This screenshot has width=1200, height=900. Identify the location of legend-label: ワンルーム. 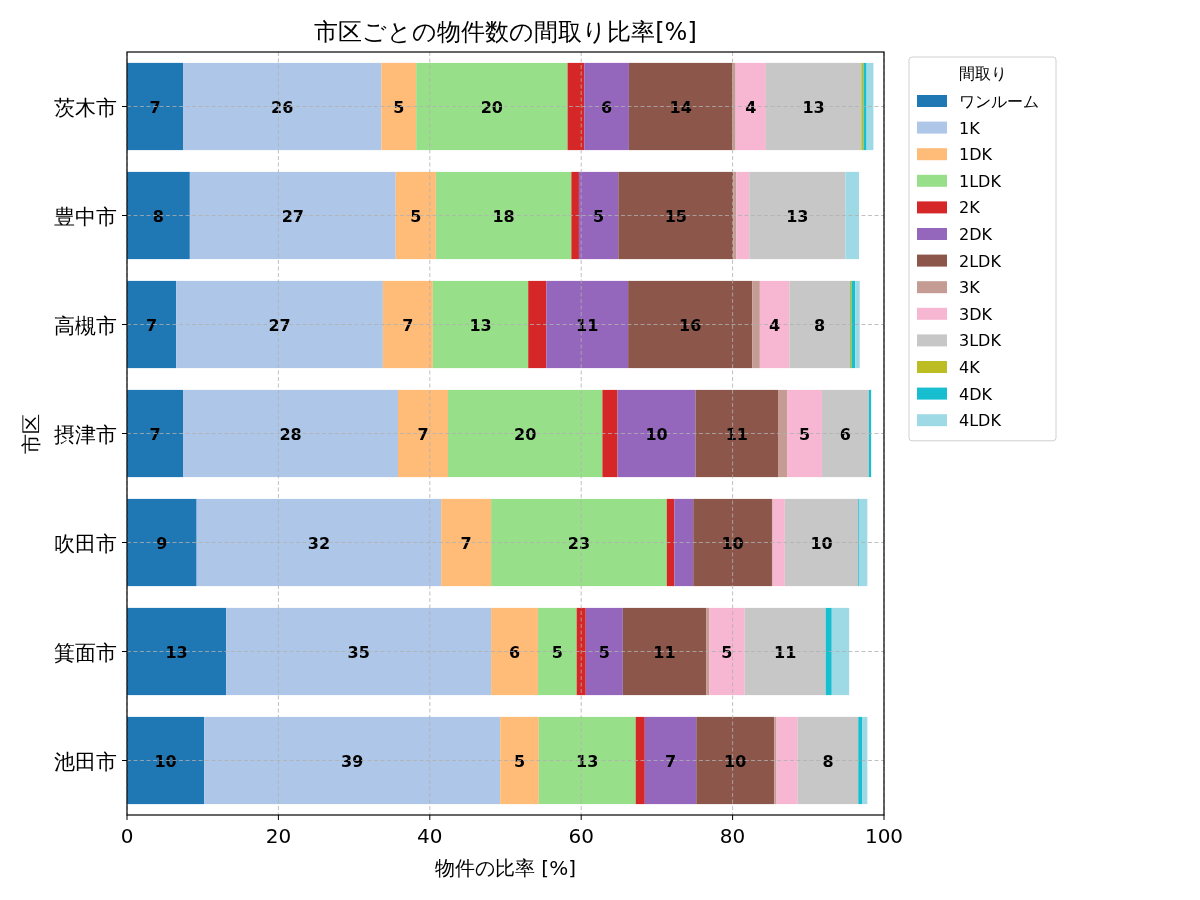
(999, 101).